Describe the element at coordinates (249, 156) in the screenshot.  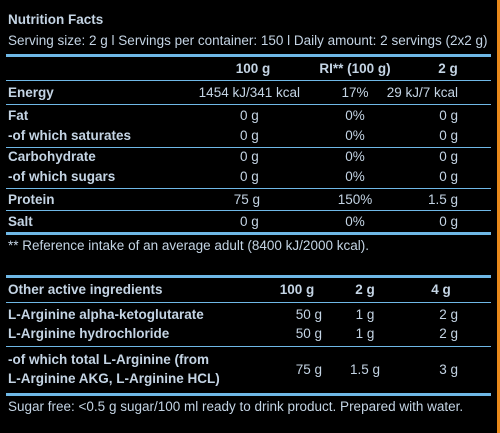
I see `carbohydrate-100g: 0 g` at that location.